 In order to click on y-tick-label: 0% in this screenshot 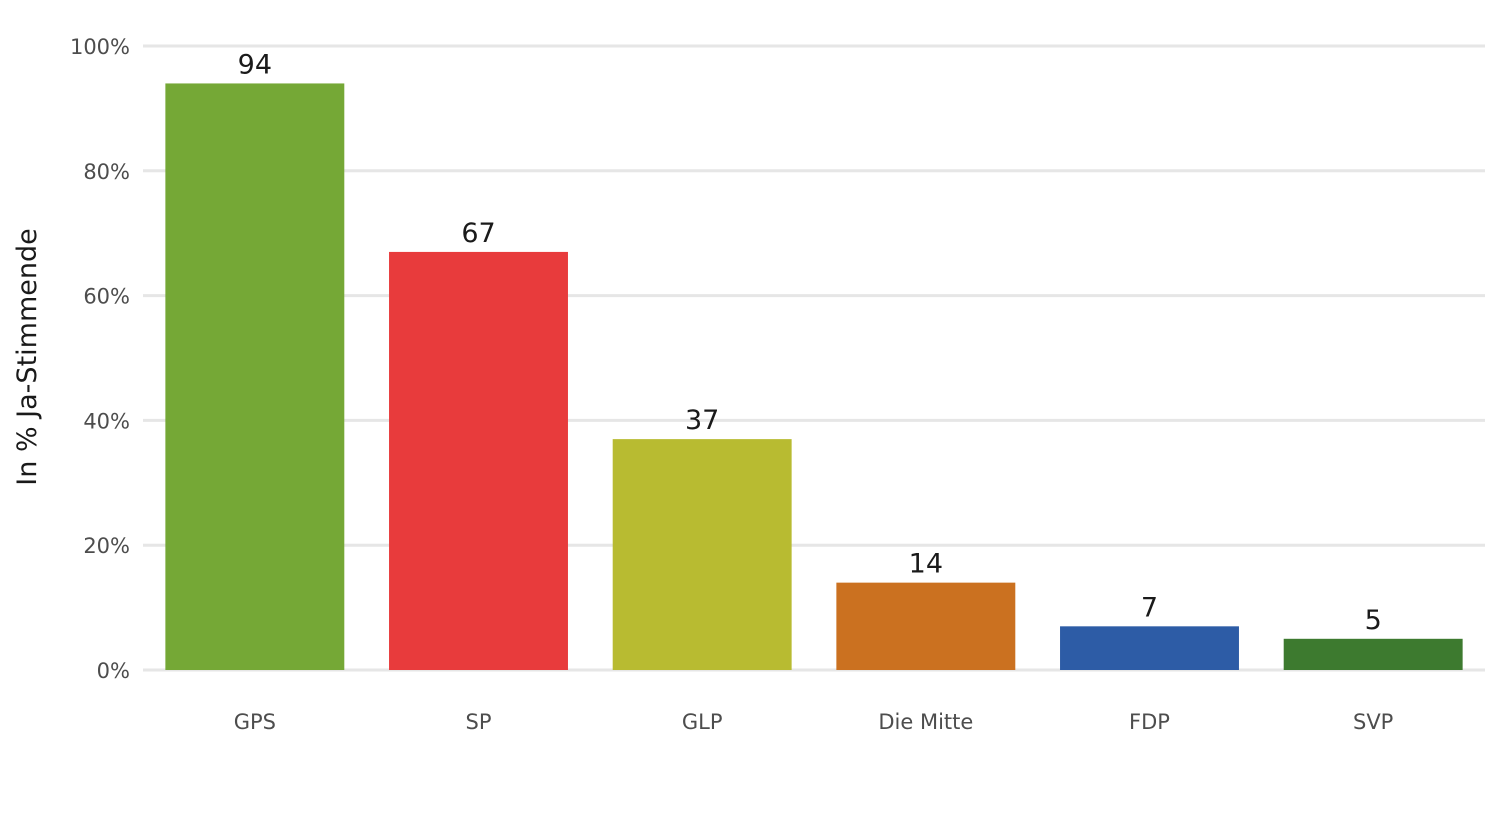, I will do `click(113, 671)`.